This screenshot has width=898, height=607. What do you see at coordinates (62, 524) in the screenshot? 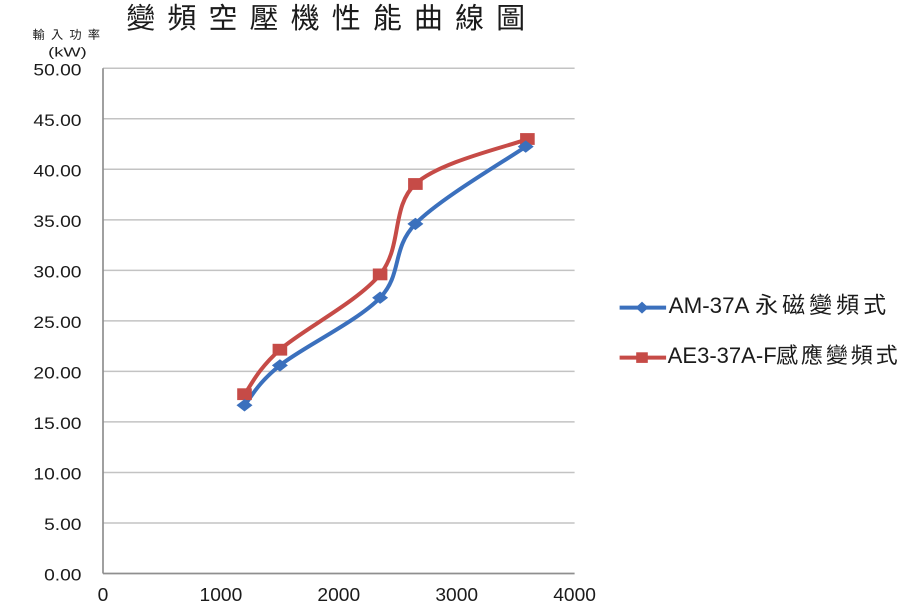
I see `svg-text: 5.00` at bounding box center [62, 524].